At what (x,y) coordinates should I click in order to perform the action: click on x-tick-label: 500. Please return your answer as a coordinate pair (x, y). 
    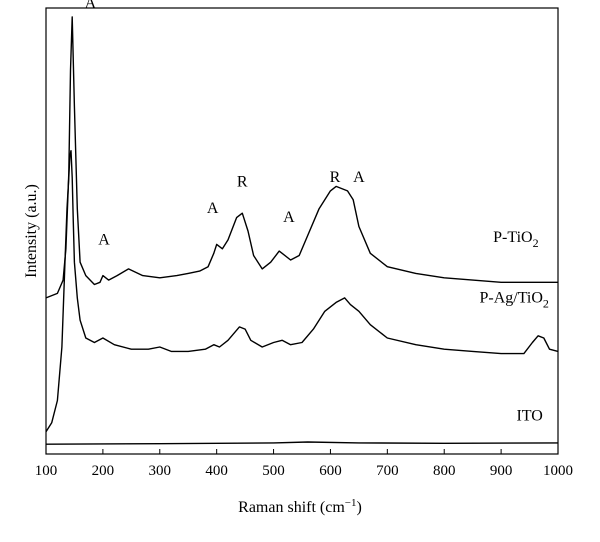
    Looking at the image, I should click on (273, 471).